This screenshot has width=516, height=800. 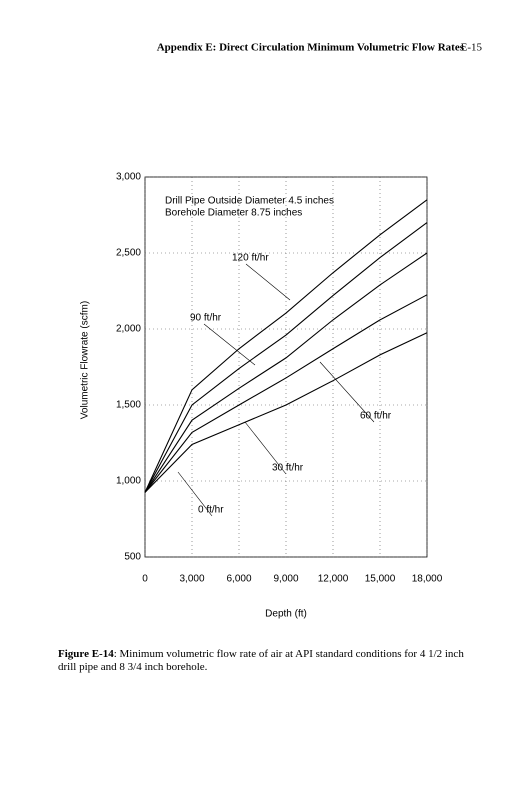 What do you see at coordinates (249, 201) in the screenshot?
I see `annotation: Drill Pipe Outside Diameter 4.5 inches` at bounding box center [249, 201].